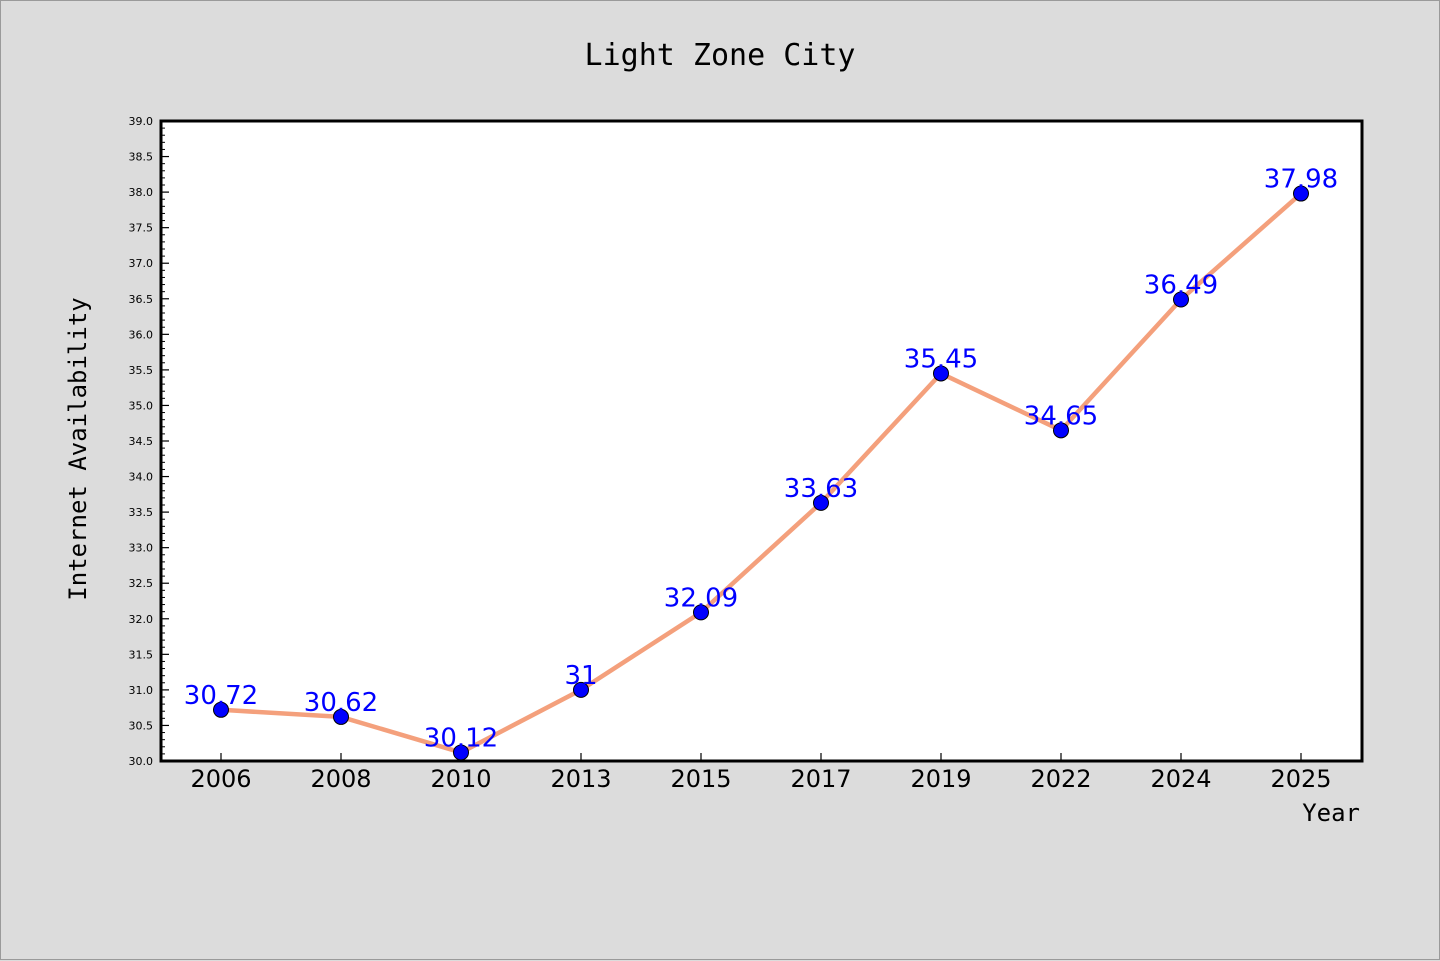  Describe the element at coordinates (141, 334) in the screenshot. I see `y-tick-label: 36.0` at that location.